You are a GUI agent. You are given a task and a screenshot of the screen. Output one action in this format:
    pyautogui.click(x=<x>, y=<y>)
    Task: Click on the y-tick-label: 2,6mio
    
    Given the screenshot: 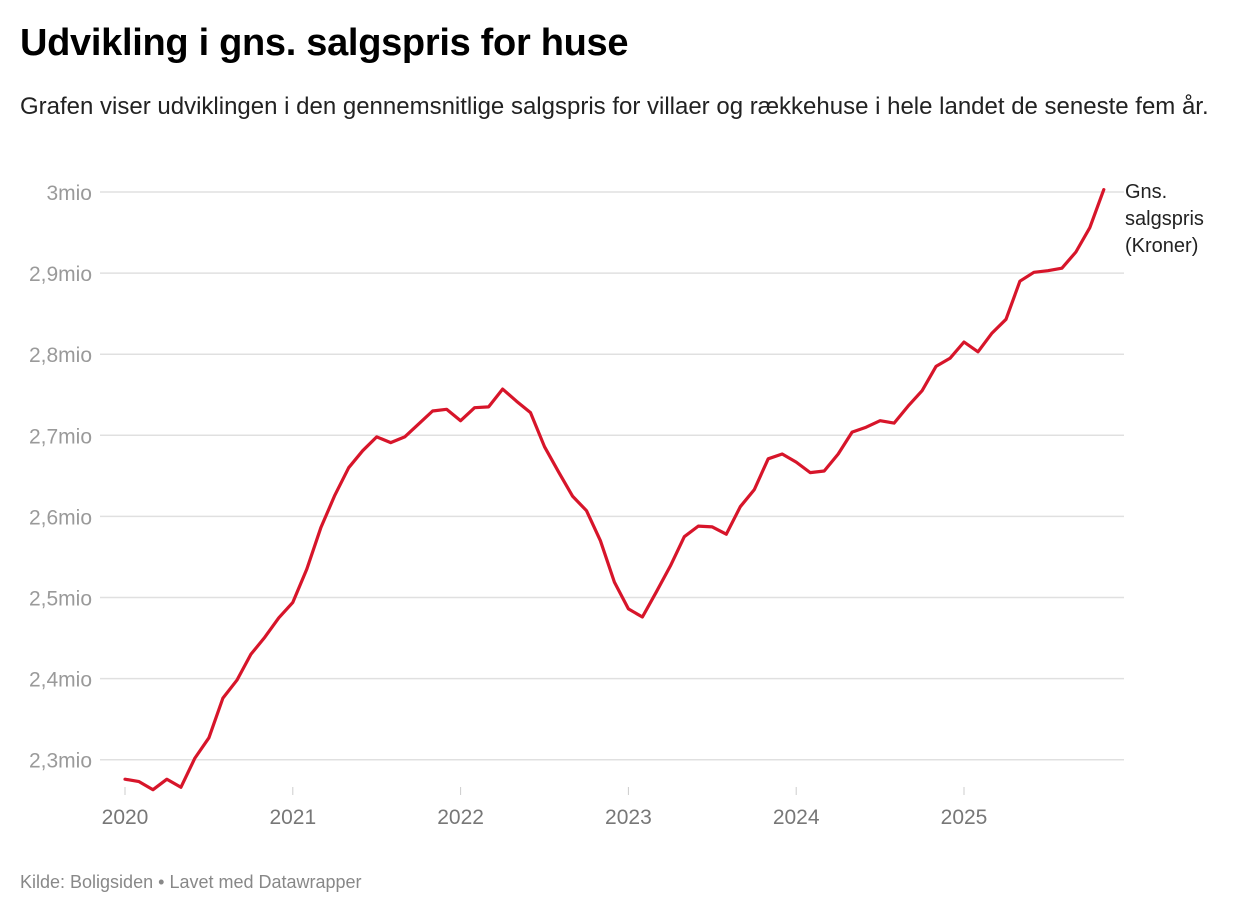 What is the action you would take?
    pyautogui.click(x=60, y=517)
    